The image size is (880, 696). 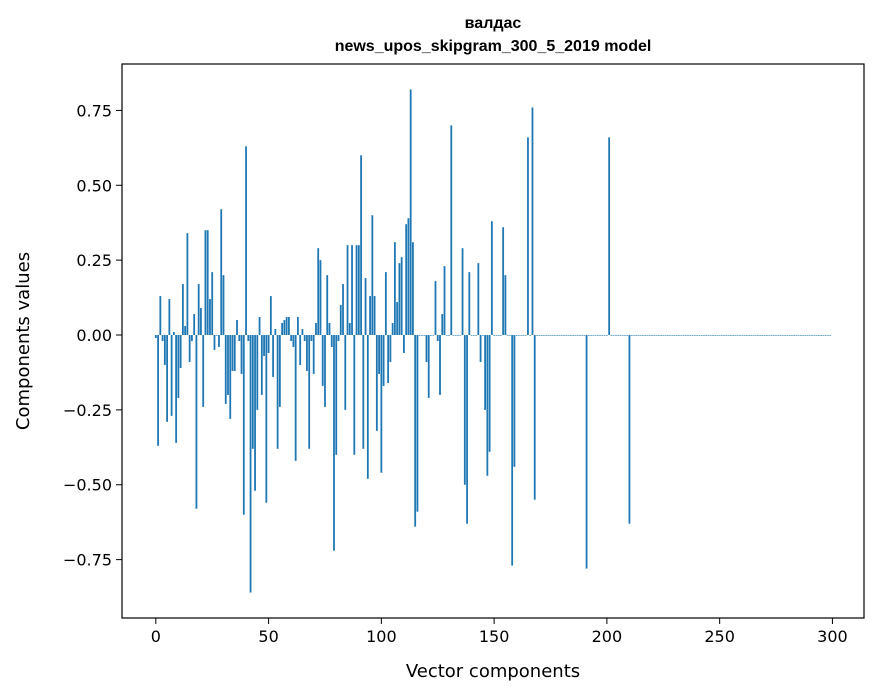 What do you see at coordinates (94, 110) in the screenshot?
I see `y-tick-label: 0.75` at bounding box center [94, 110].